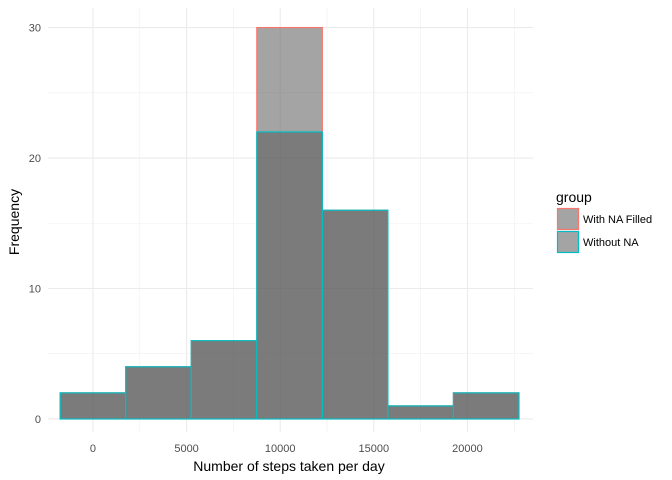 Image resolution: width=672 pixels, height=480 pixels. What do you see at coordinates (288, 466) in the screenshot?
I see `x-axis-title: Number of steps taken per day` at bounding box center [288, 466].